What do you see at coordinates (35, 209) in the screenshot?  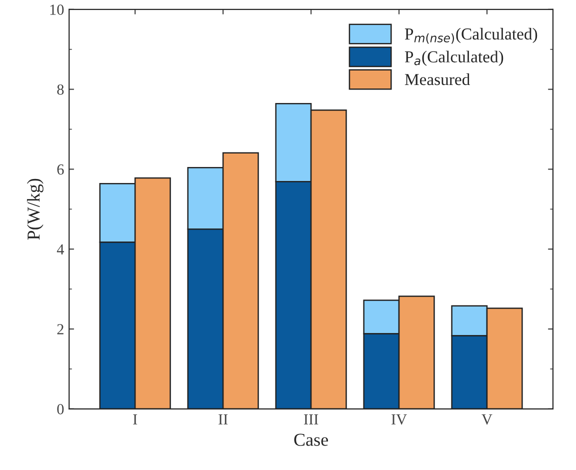 I see `y-axis-title: P(W/kg)` at bounding box center [35, 209].